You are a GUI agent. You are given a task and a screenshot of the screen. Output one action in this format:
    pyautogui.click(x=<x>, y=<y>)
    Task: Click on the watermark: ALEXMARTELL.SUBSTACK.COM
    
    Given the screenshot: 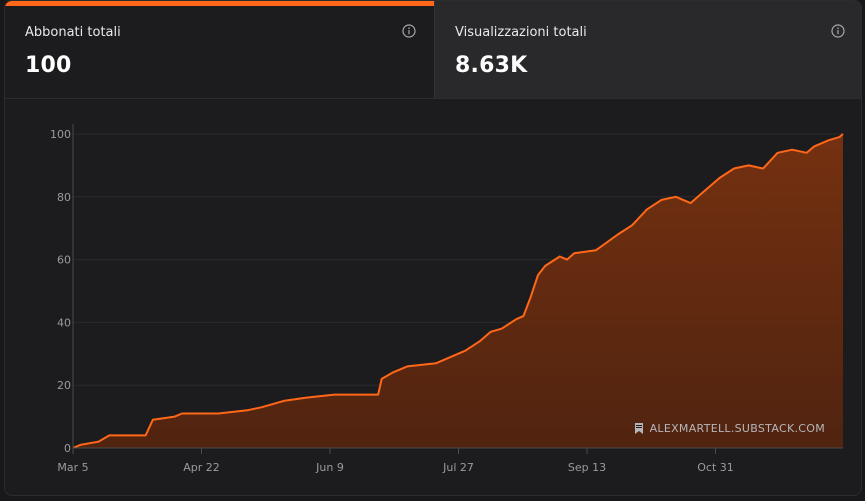 What is the action you would take?
    pyautogui.click(x=729, y=428)
    